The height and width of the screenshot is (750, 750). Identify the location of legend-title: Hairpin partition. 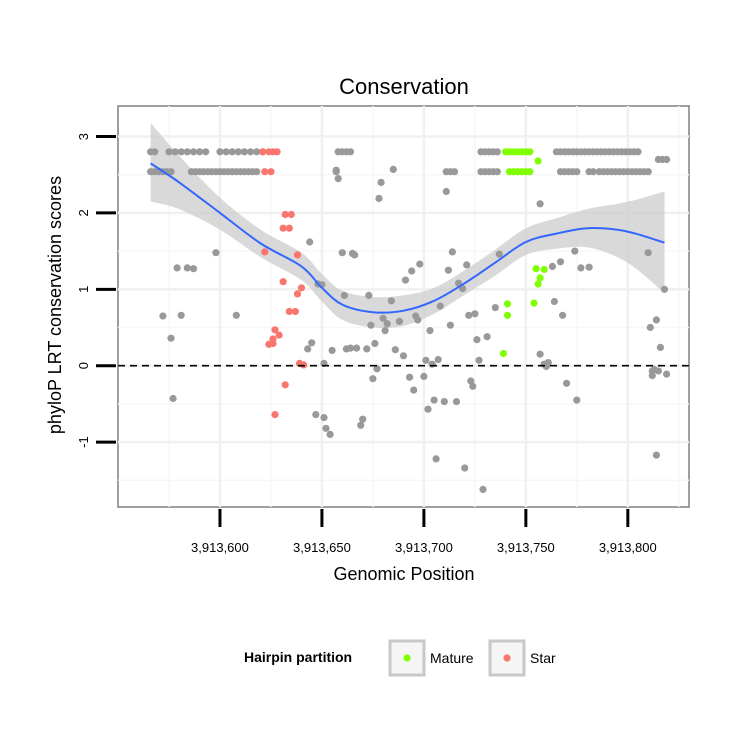
(298, 657).